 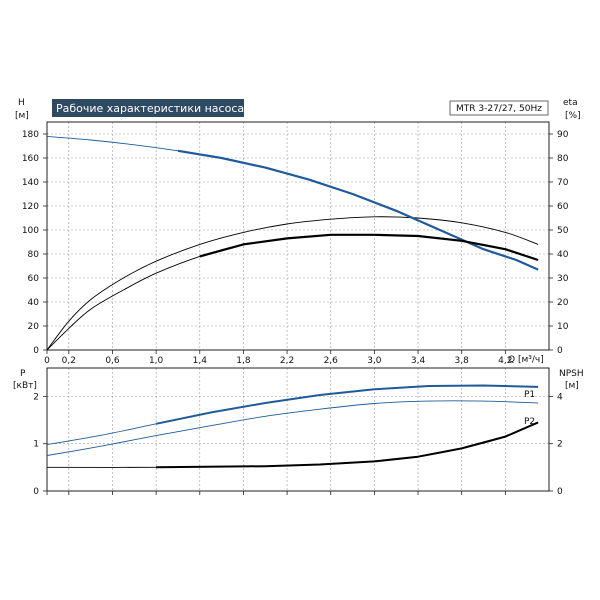 What do you see at coordinates (526, 360) in the screenshot?
I see `x-axis-label-q: Q [м³/ч]` at bounding box center [526, 360].